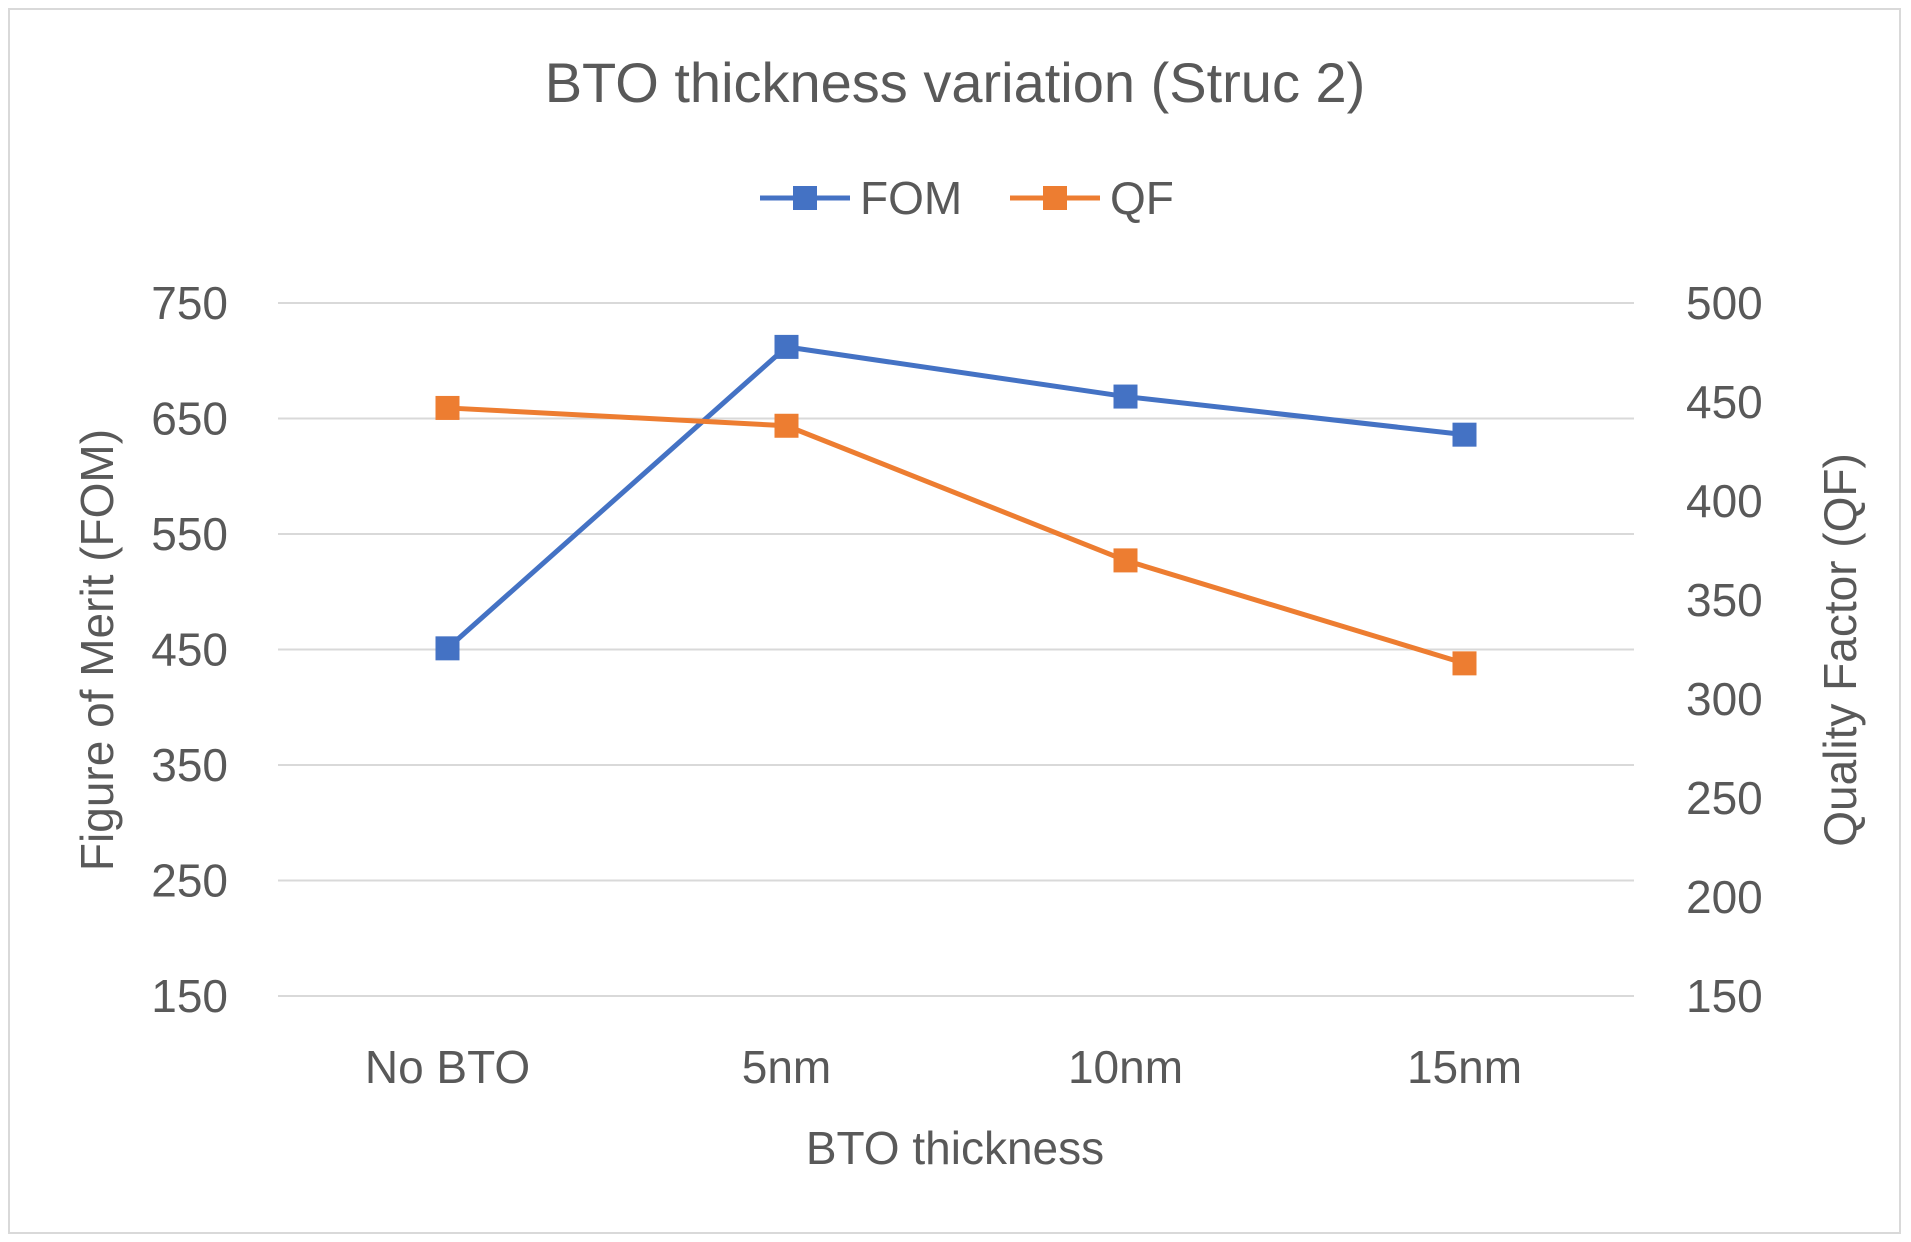  I want to click on left-tick-label: 250, so click(189, 881).